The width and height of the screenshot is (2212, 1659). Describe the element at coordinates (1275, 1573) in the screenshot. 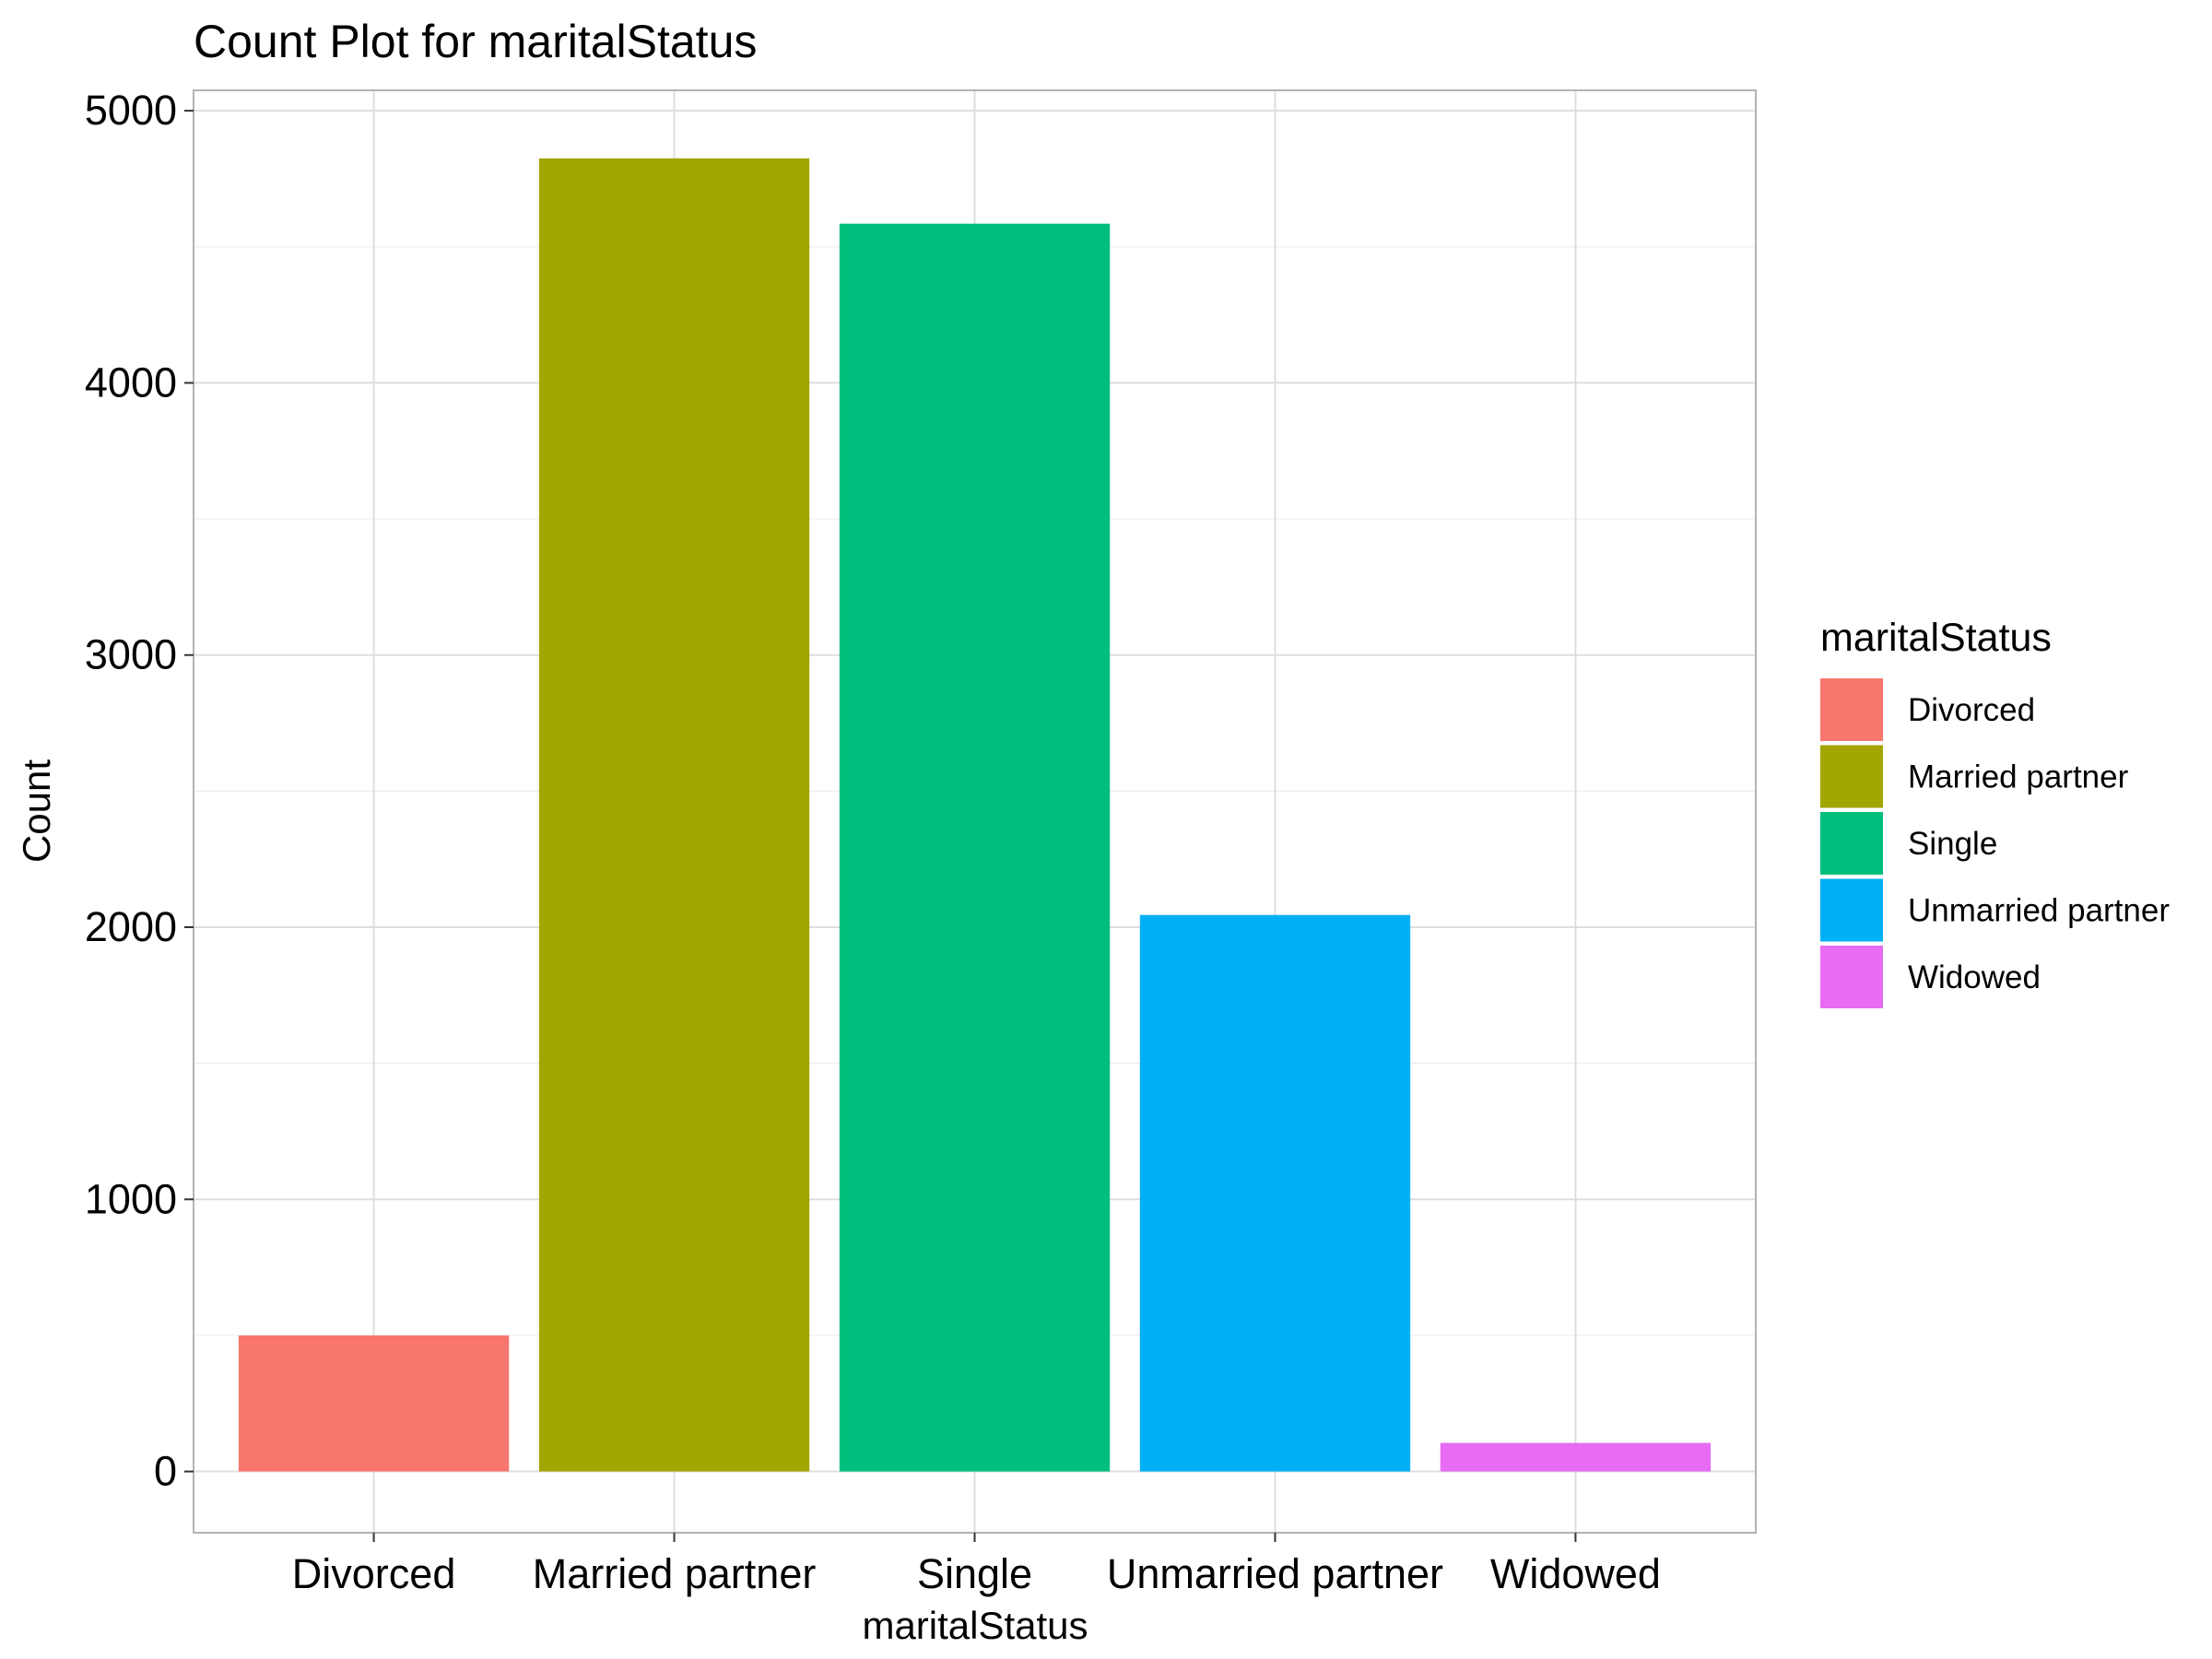

I see `x-tick-label: Unmarried partner` at that location.